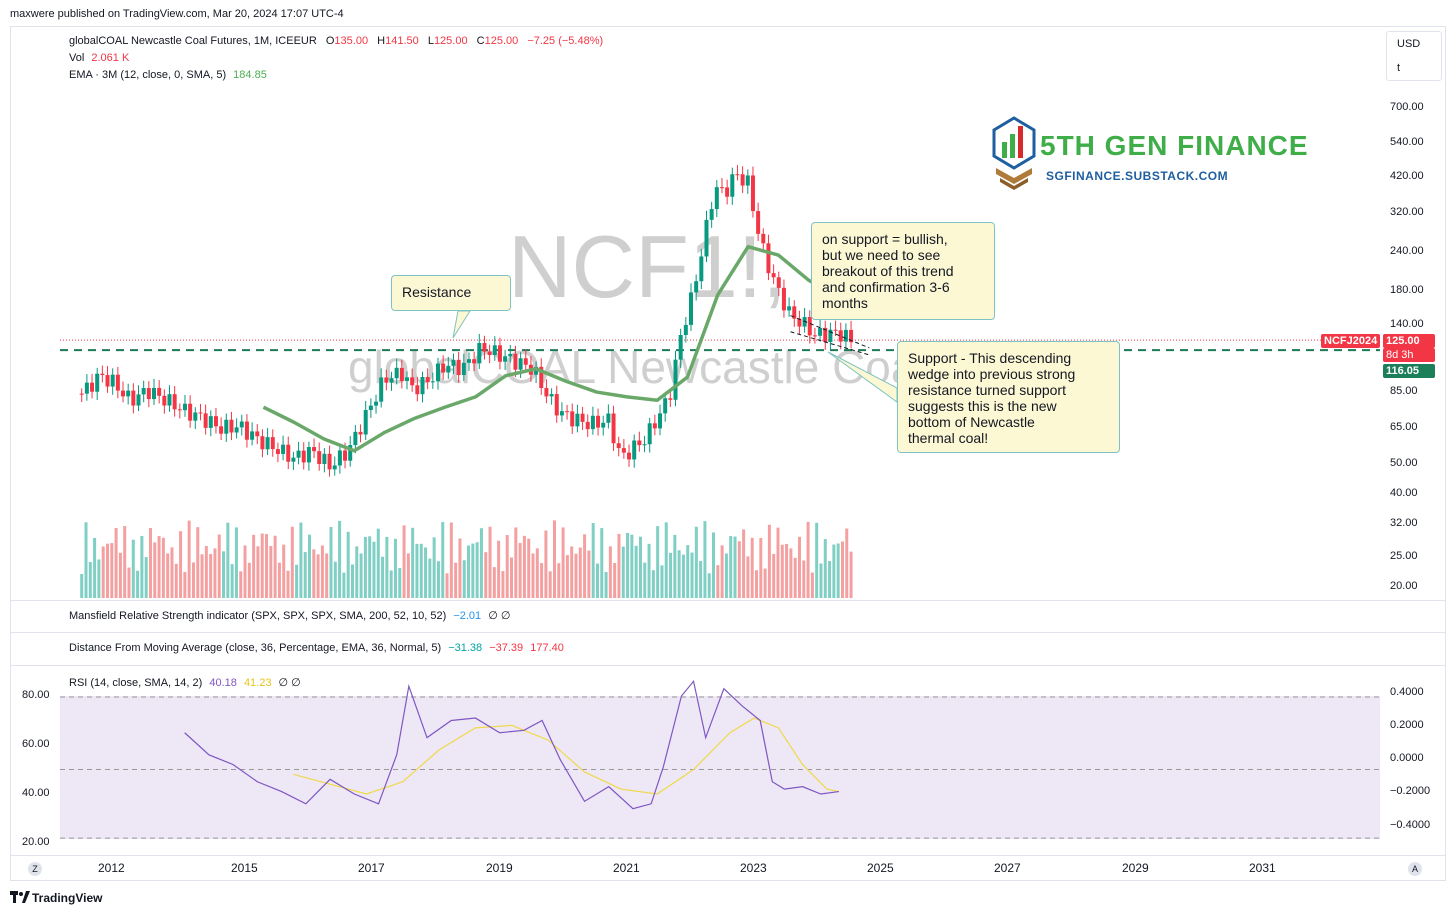 Image resolution: width=1456 pixels, height=916 pixels. Describe the element at coordinates (402, 41) in the screenshot. I see `high-value: 141.50` at that location.